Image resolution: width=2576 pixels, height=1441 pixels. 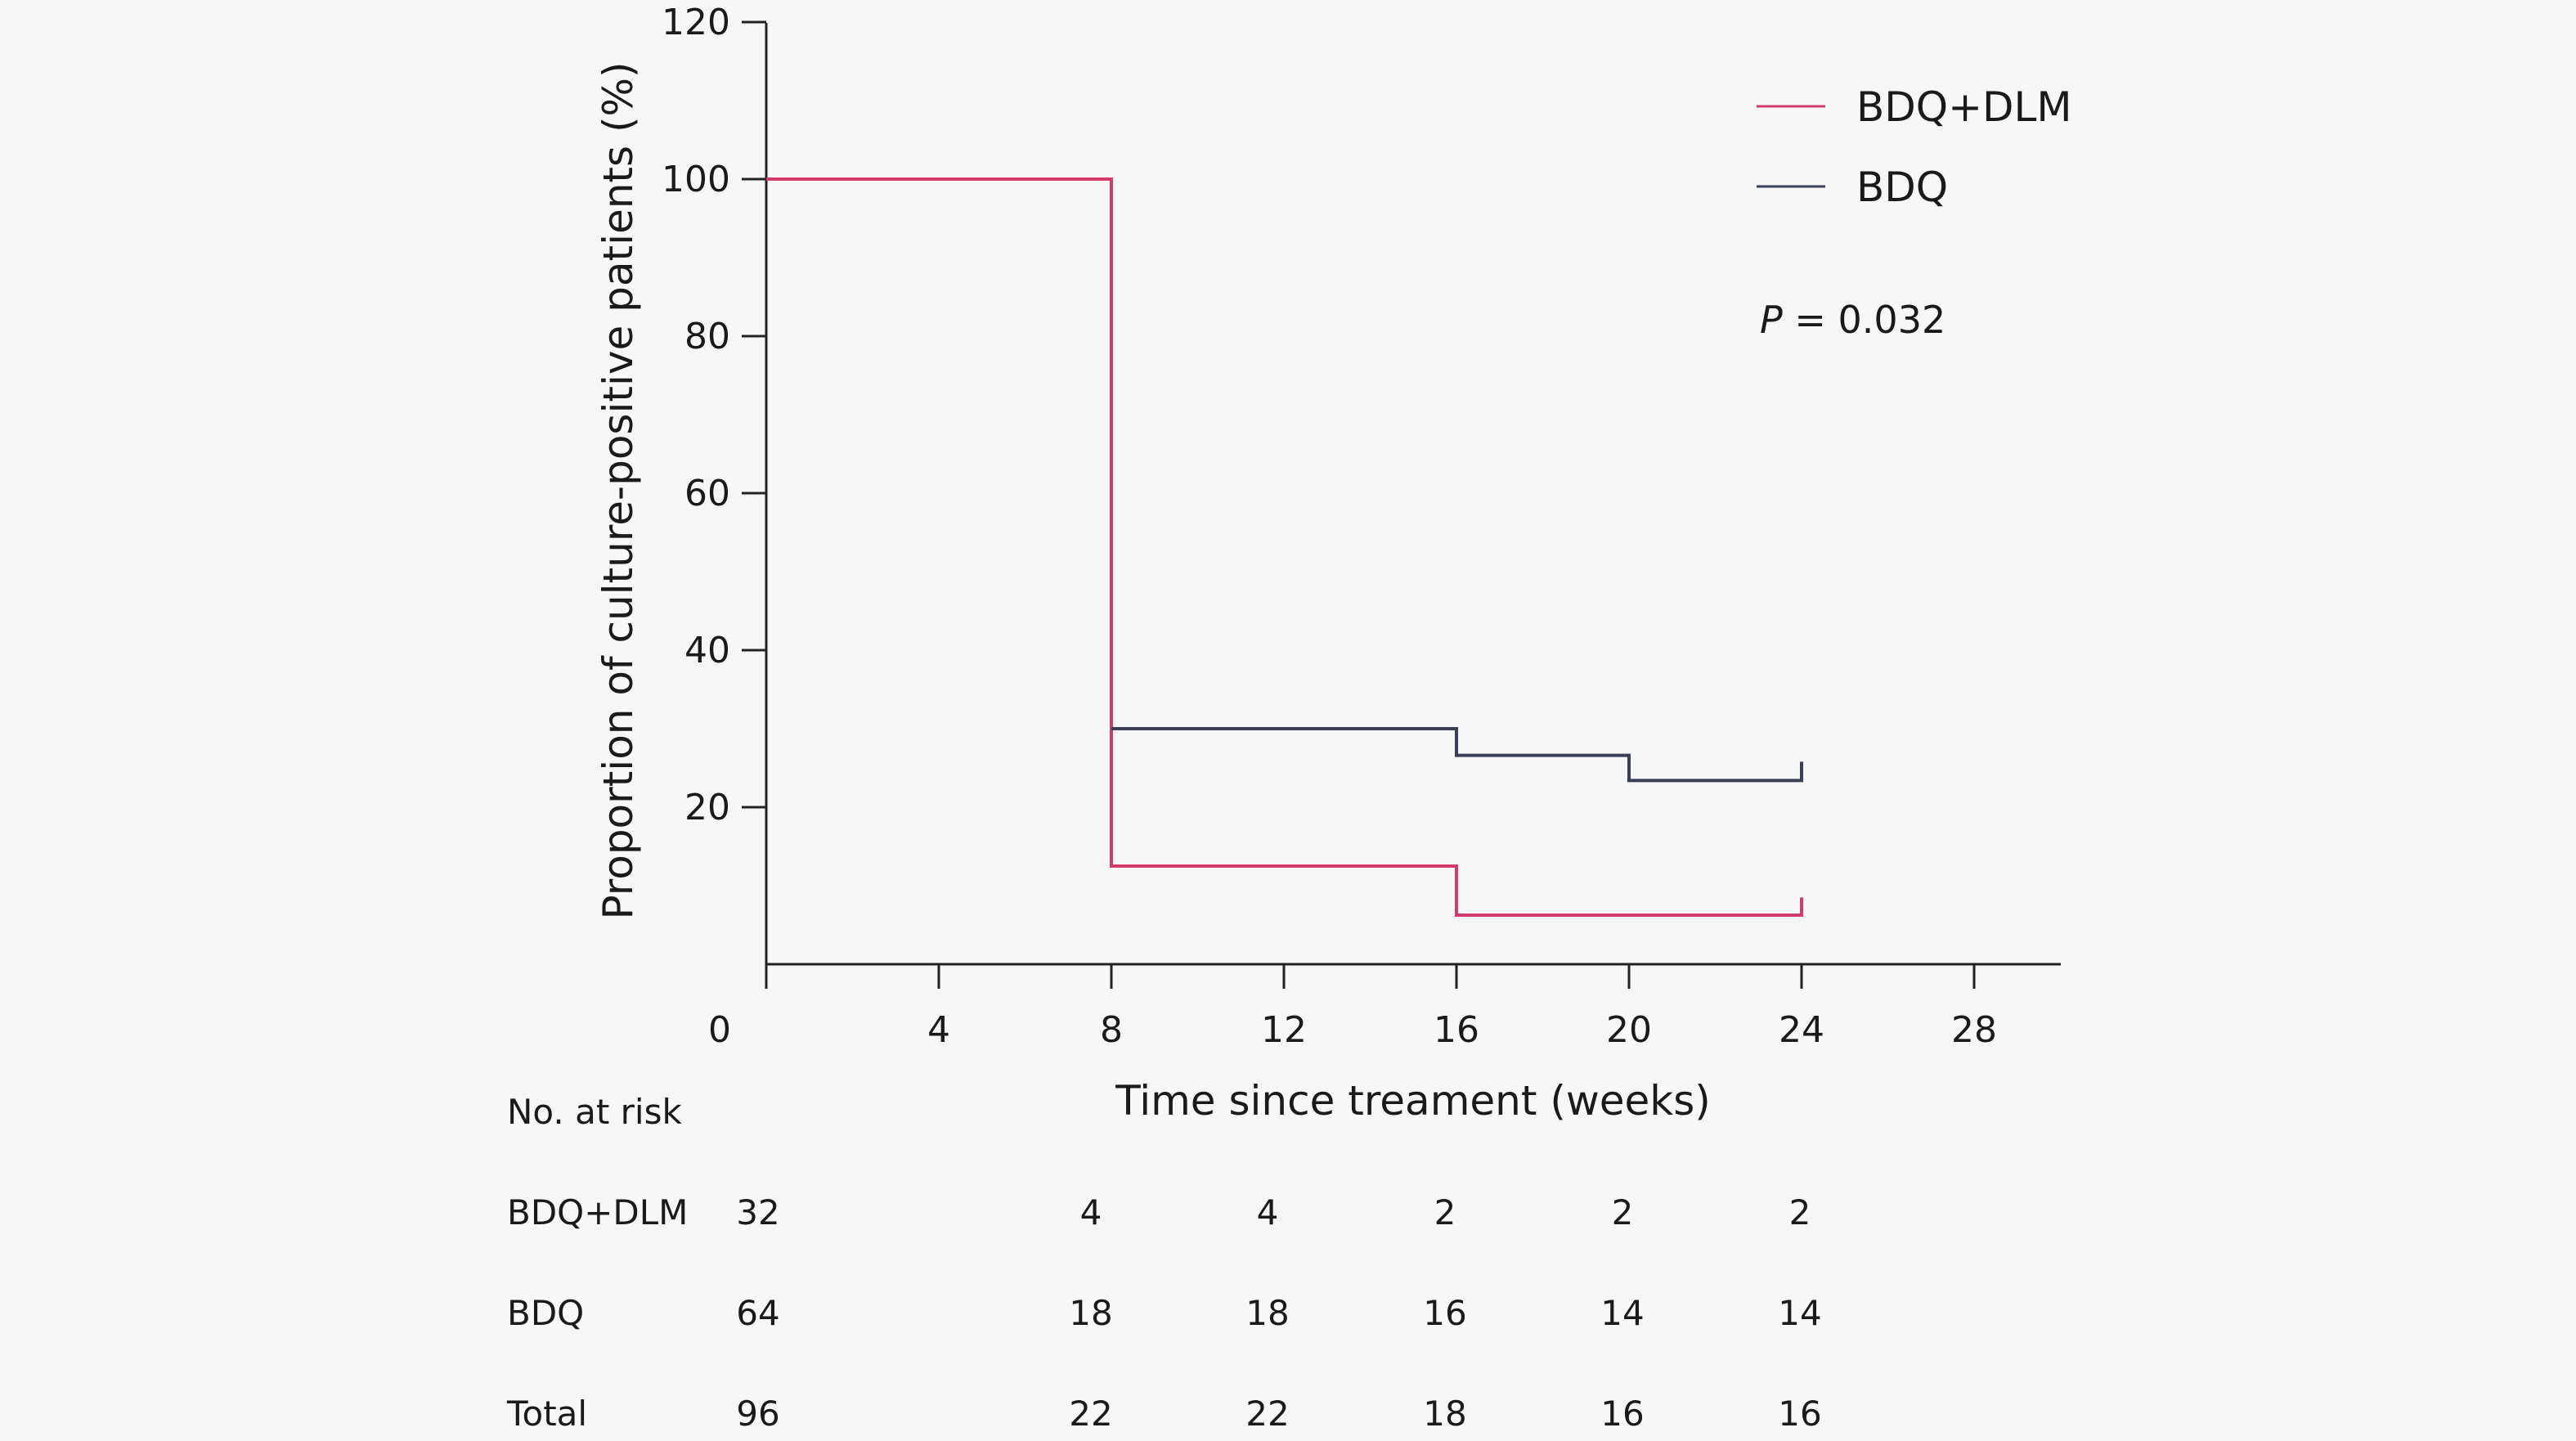 I want to click on x-tick-label: 8, so click(x=1112, y=1030).